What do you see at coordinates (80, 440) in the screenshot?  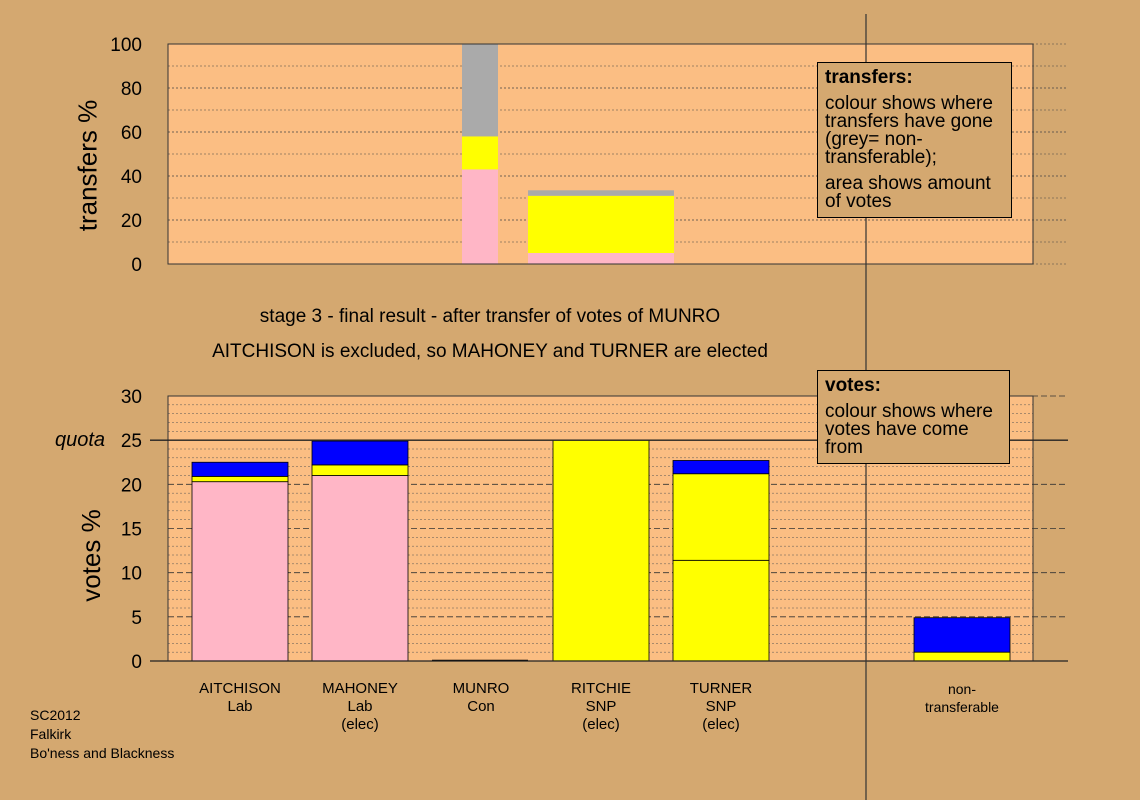 I see `quota-label: quota` at bounding box center [80, 440].